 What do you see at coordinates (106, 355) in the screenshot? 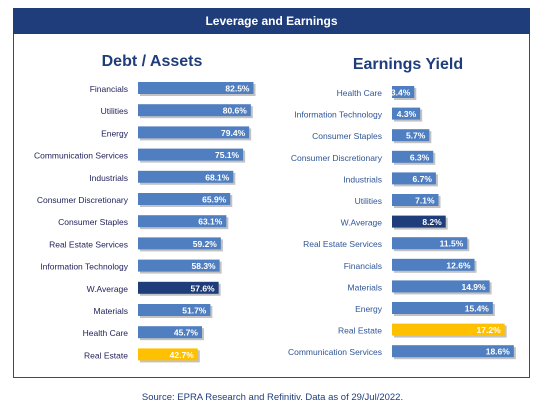
I see `debt-assets-category-real-estate: Real Estate` at bounding box center [106, 355].